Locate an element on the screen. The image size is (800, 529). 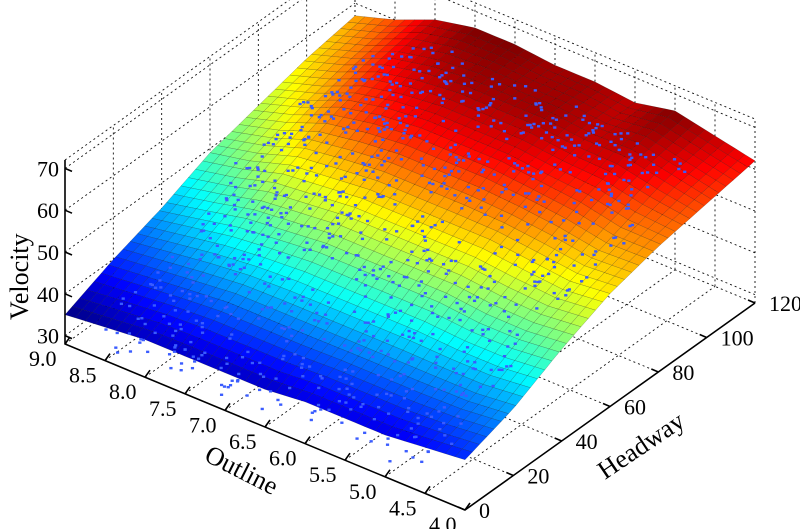
x-tick-label: 5.5 is located at coordinates (323, 474).